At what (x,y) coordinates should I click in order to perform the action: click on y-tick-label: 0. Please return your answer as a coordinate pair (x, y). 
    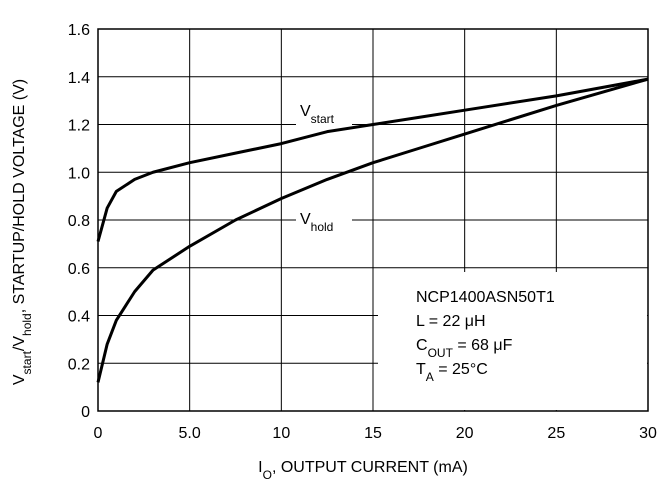
    Looking at the image, I should click on (85, 412).